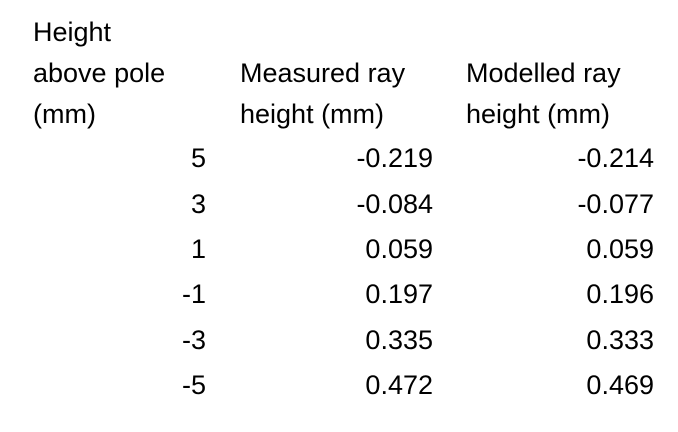 This screenshot has width=678, height=432. What do you see at coordinates (394, 204) in the screenshot?
I see `measured-ray-height-cell: -0.084` at bounding box center [394, 204].